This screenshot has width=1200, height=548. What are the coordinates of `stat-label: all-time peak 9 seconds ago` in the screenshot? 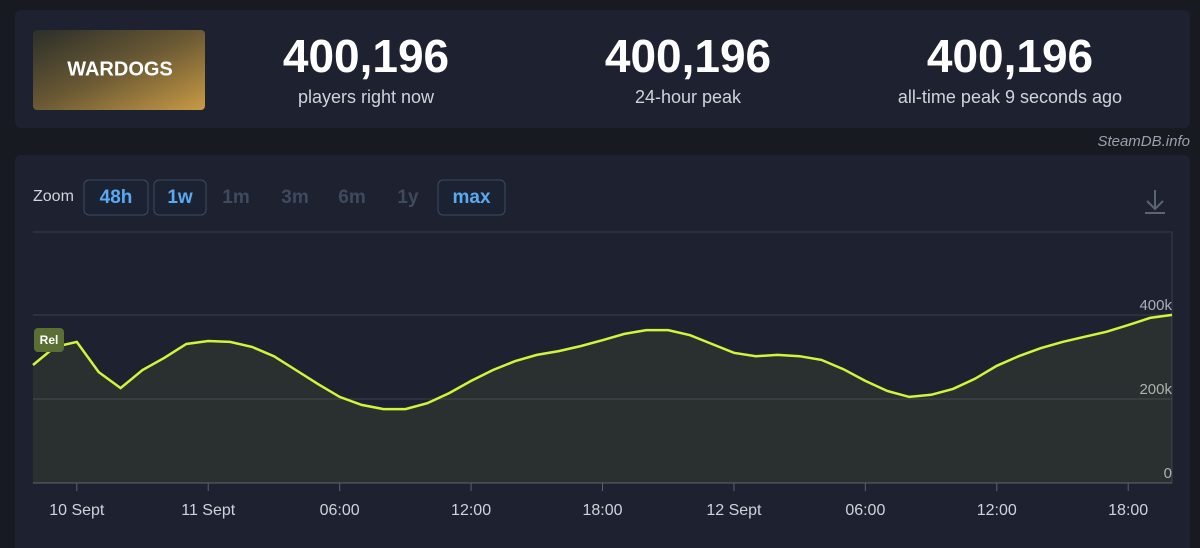 It's located at (1010, 97).